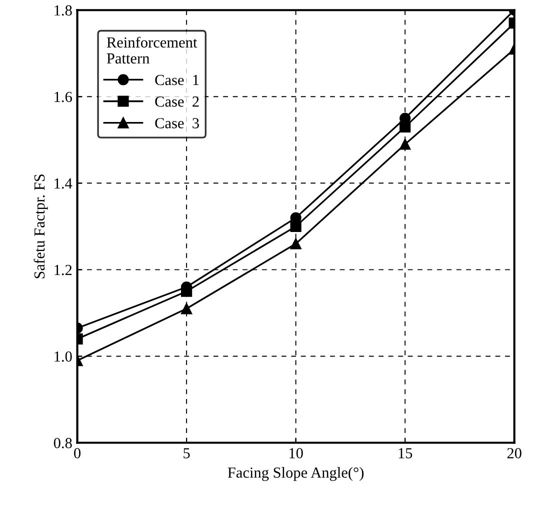  I want to click on y-tick-label: 1.4, so click(63, 183).